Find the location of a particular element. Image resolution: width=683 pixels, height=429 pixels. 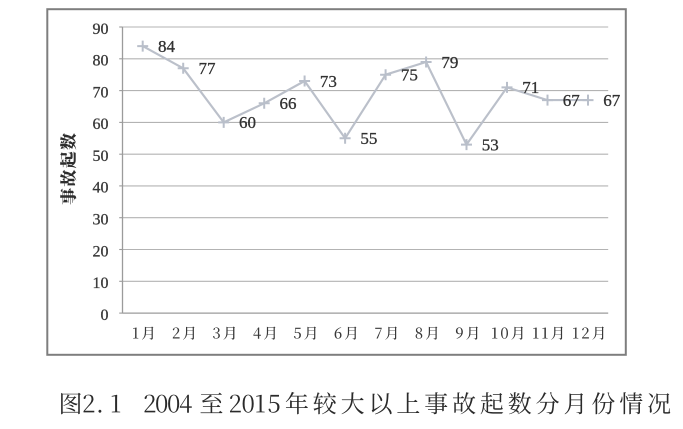

svg-text: 53 is located at coordinates (490, 144).